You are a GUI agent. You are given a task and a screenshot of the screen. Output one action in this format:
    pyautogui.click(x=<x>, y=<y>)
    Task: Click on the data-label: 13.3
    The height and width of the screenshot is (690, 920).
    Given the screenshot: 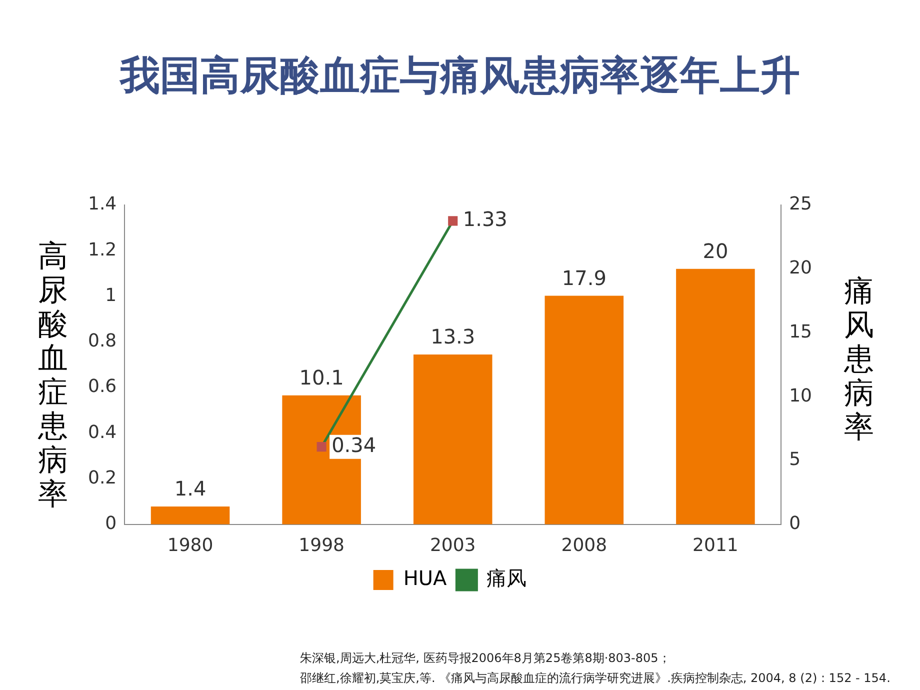 What is the action you would take?
    pyautogui.click(x=453, y=336)
    